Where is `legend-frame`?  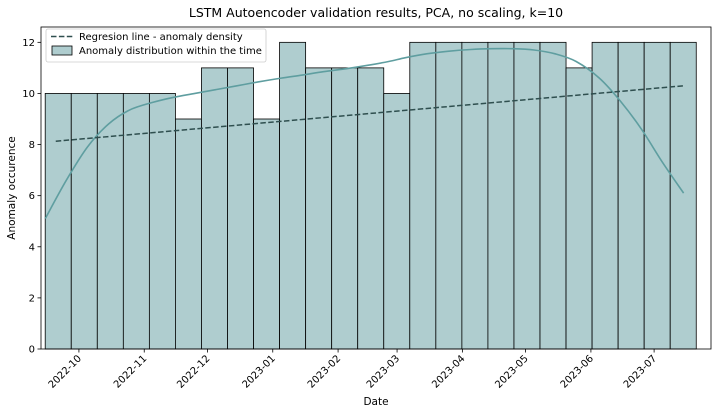
legend-frame is located at coordinates (156, 45).